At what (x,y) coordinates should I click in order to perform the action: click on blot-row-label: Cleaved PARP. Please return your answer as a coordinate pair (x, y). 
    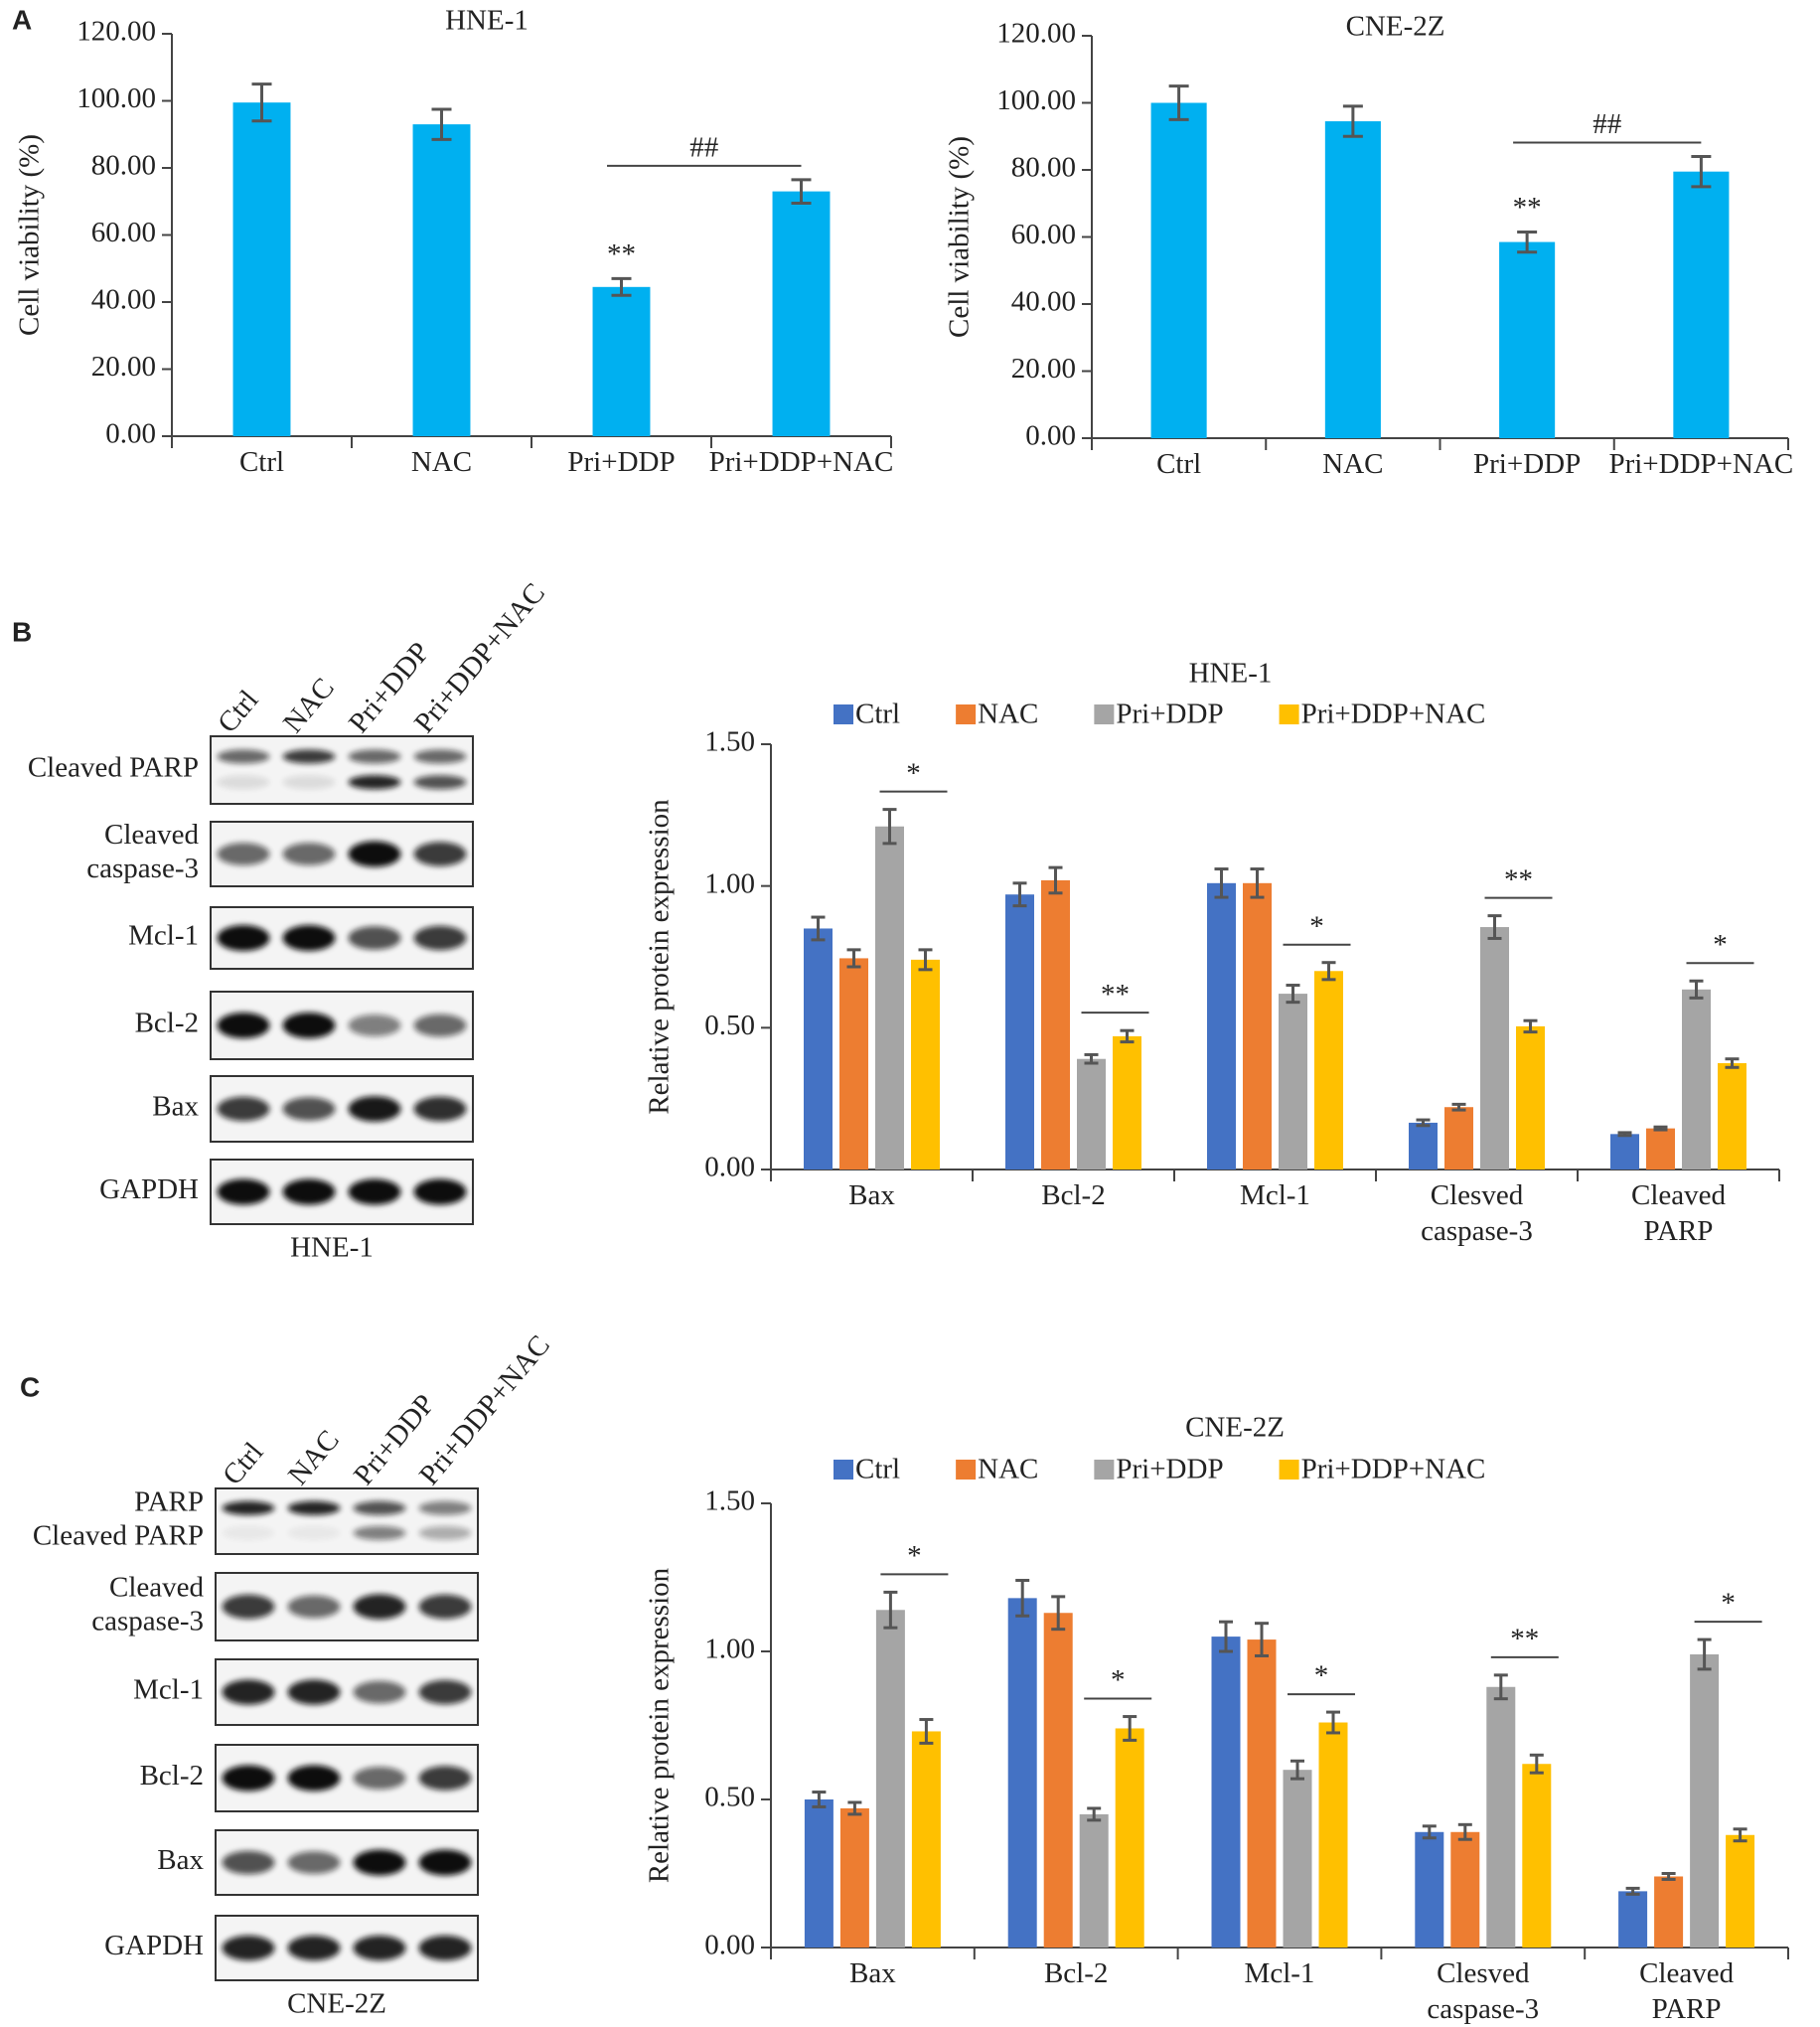
    Looking at the image, I should click on (113, 768).